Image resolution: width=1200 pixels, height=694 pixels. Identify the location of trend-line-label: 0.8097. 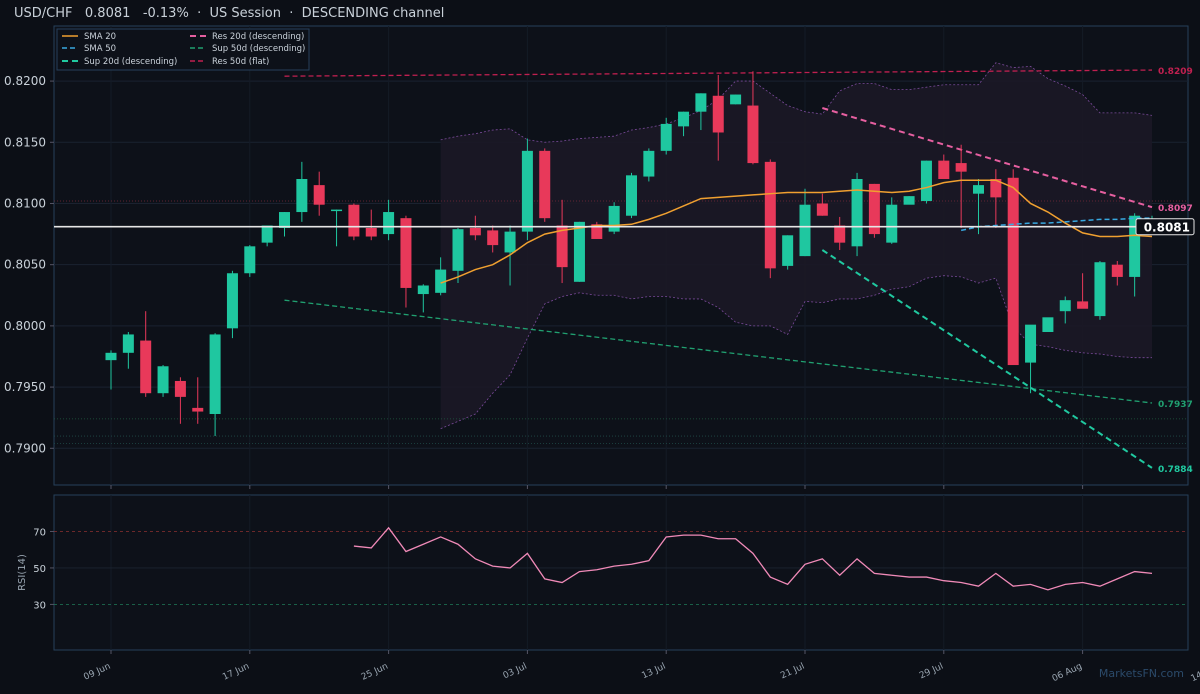
(1175, 209).